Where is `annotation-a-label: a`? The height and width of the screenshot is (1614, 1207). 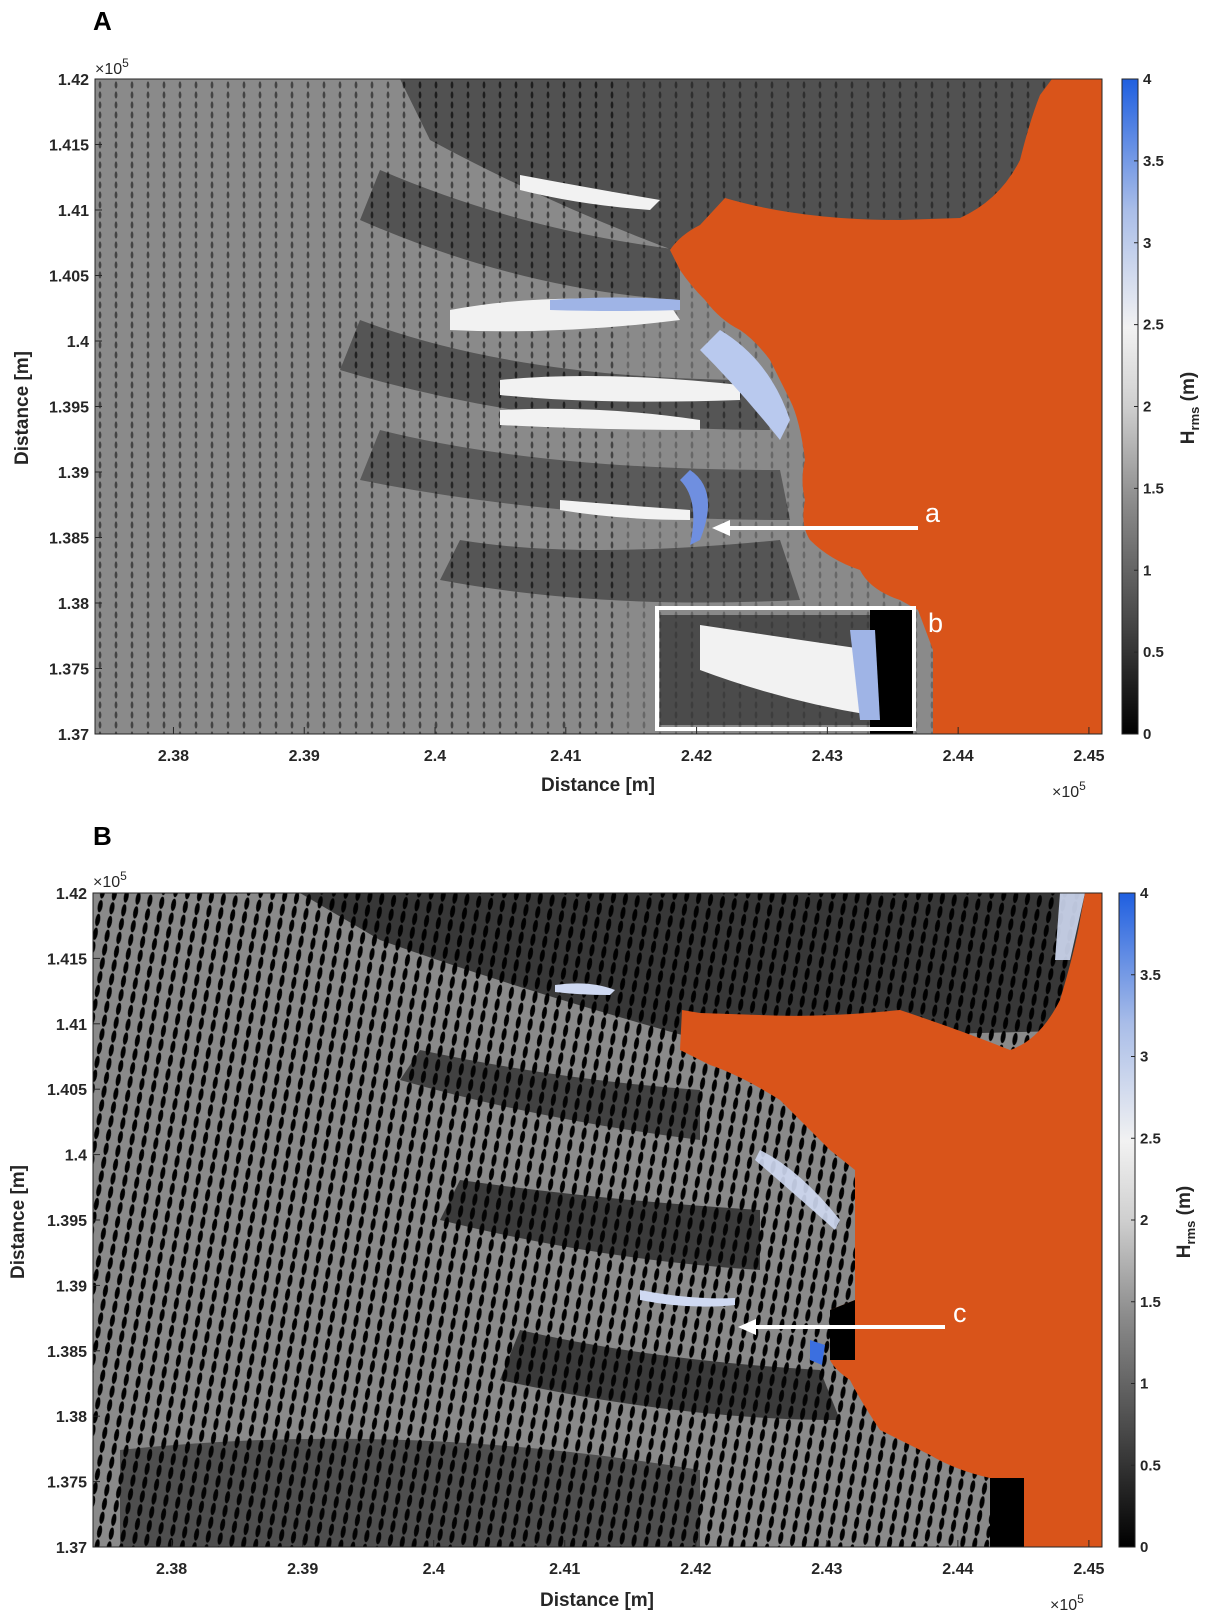
annotation-a-label: a is located at coordinates (933, 513).